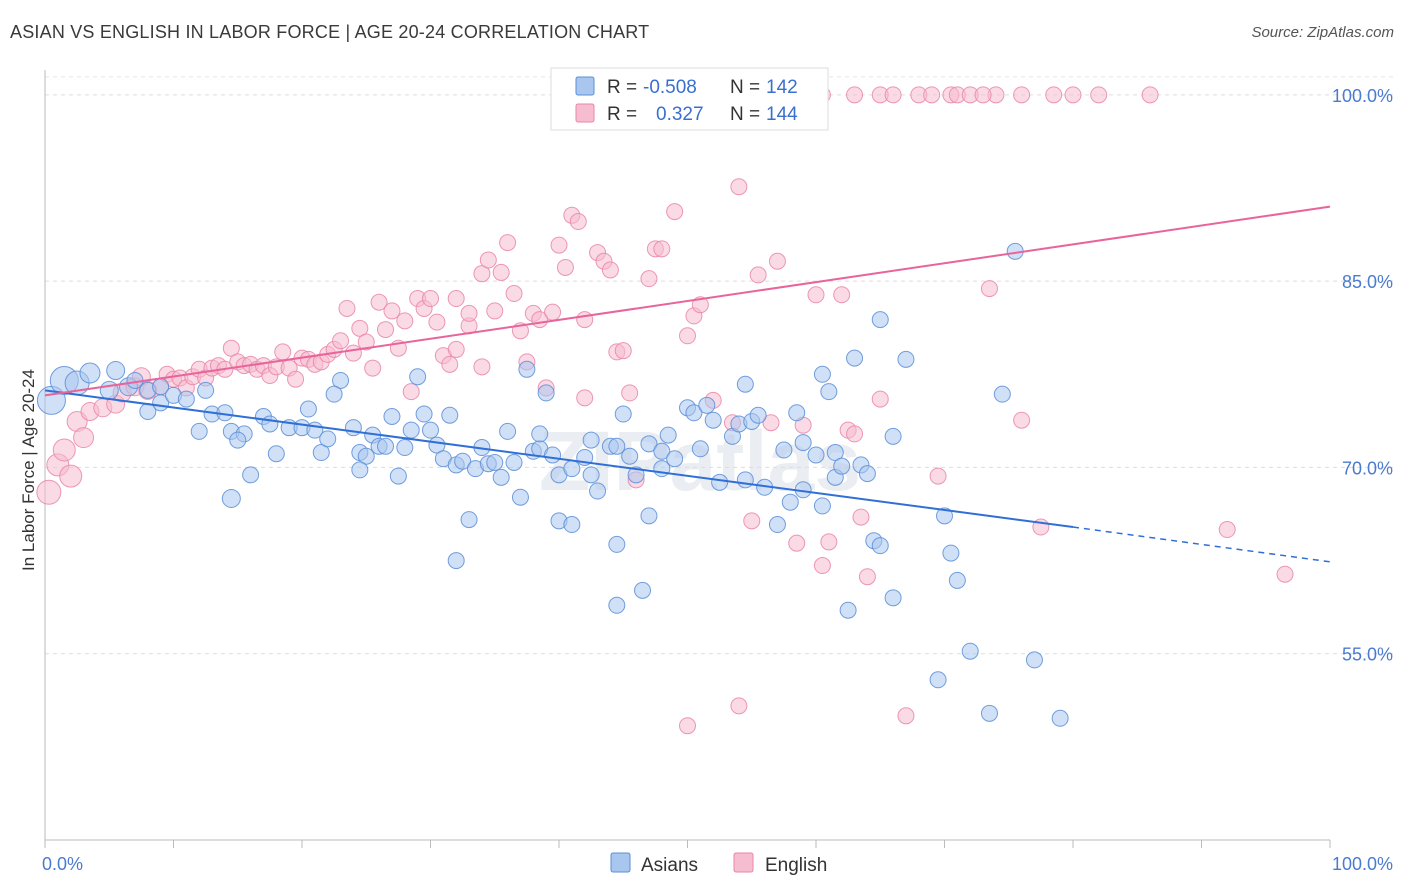 Image resolution: width=1406 pixels, height=892 pixels. I want to click on asians-trend-line, so click(559, 459).